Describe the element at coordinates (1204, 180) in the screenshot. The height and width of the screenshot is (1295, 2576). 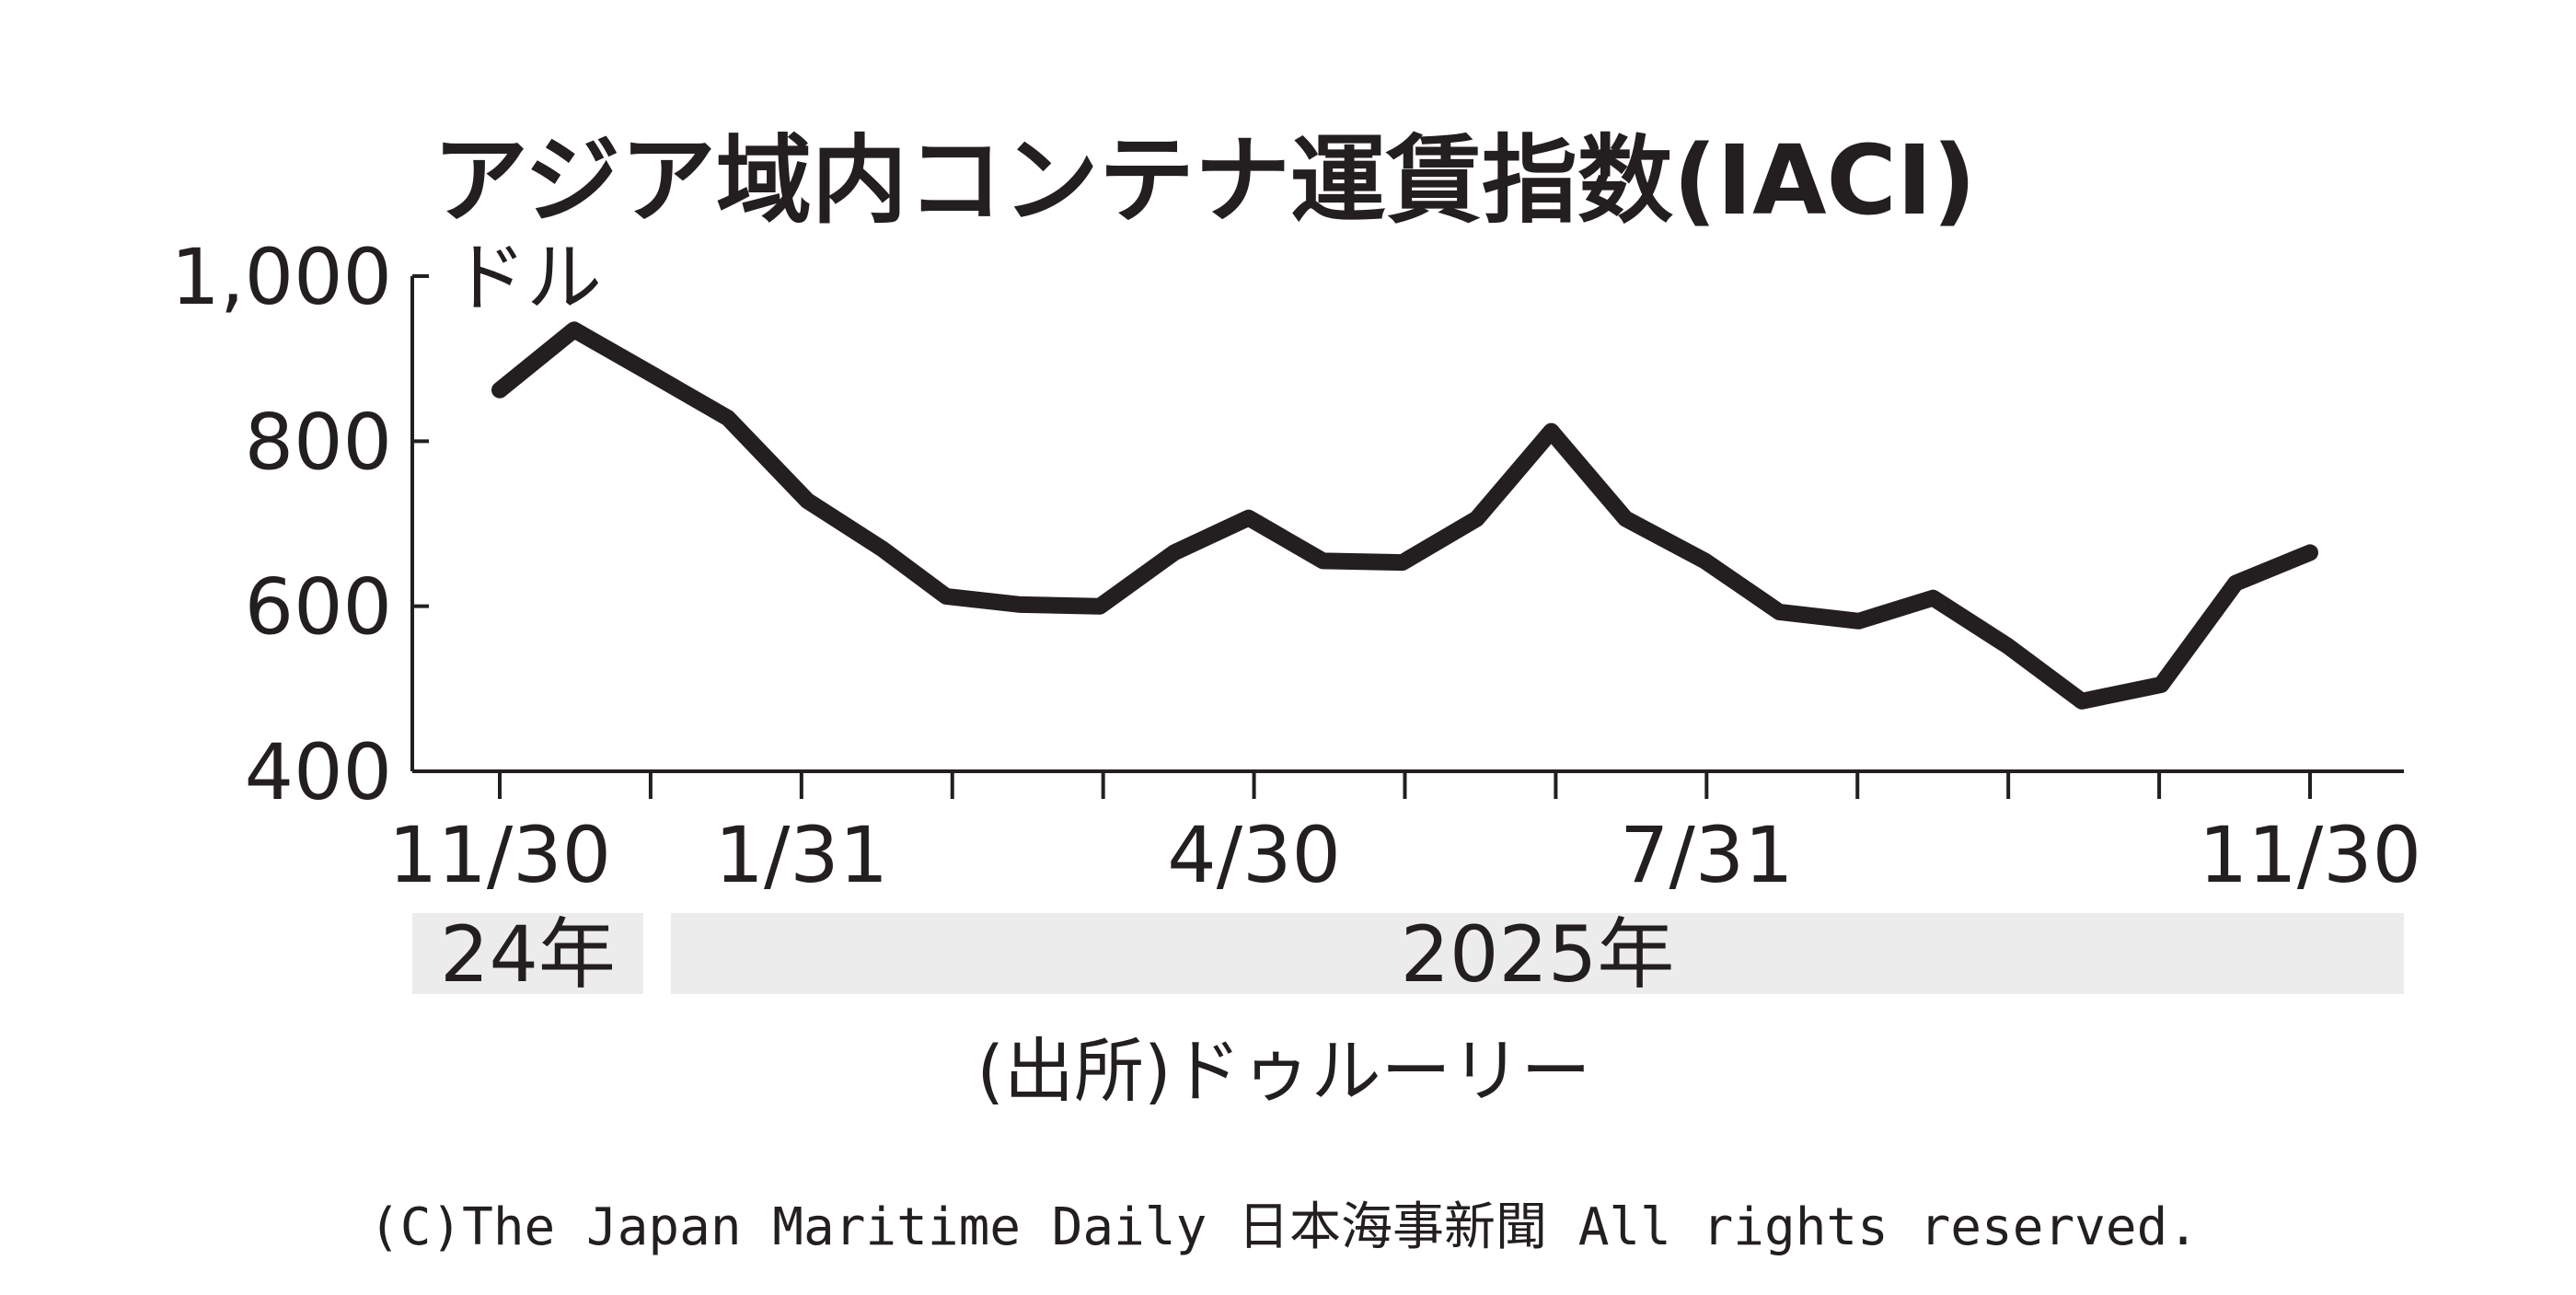
I see `chart-title: アジア域内コンテナ運賃指数(IACI)` at that location.